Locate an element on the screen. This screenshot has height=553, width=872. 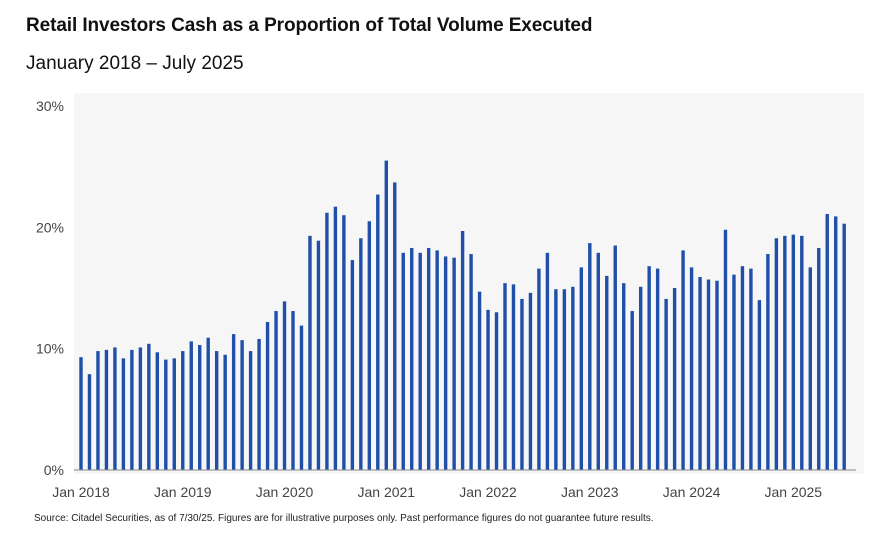
x-tick-label: Jan 2025 is located at coordinates (793, 492).